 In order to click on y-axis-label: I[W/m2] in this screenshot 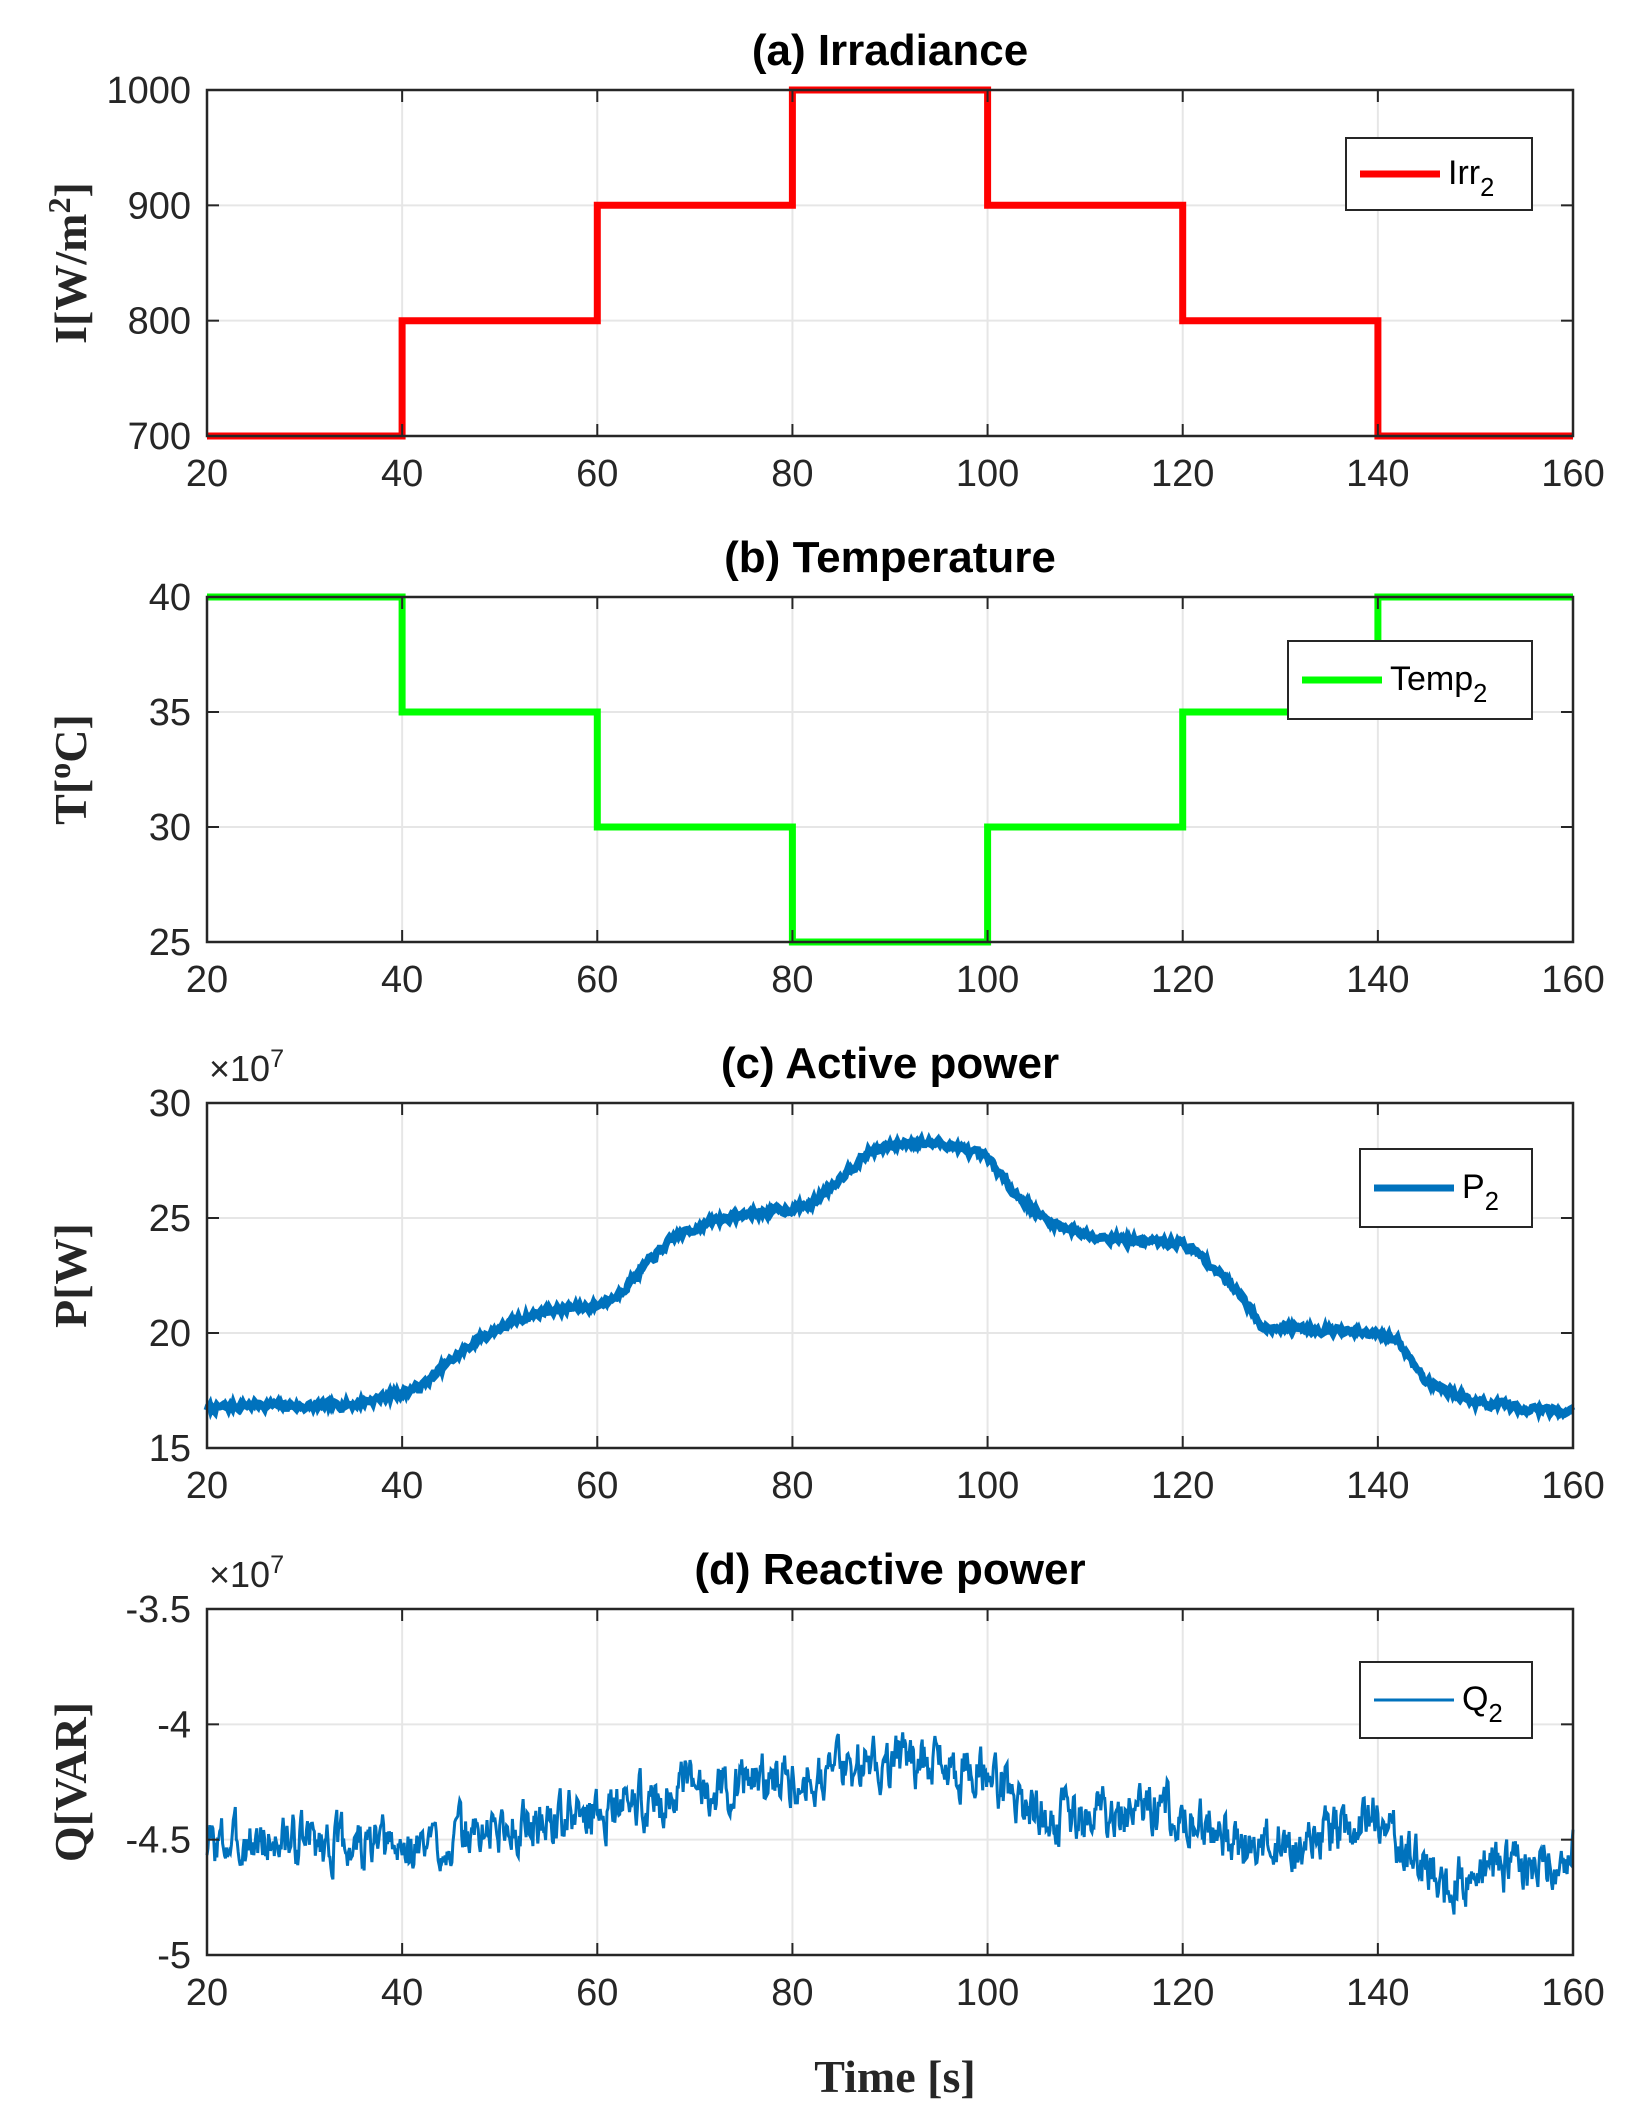, I will do `click(68, 263)`.